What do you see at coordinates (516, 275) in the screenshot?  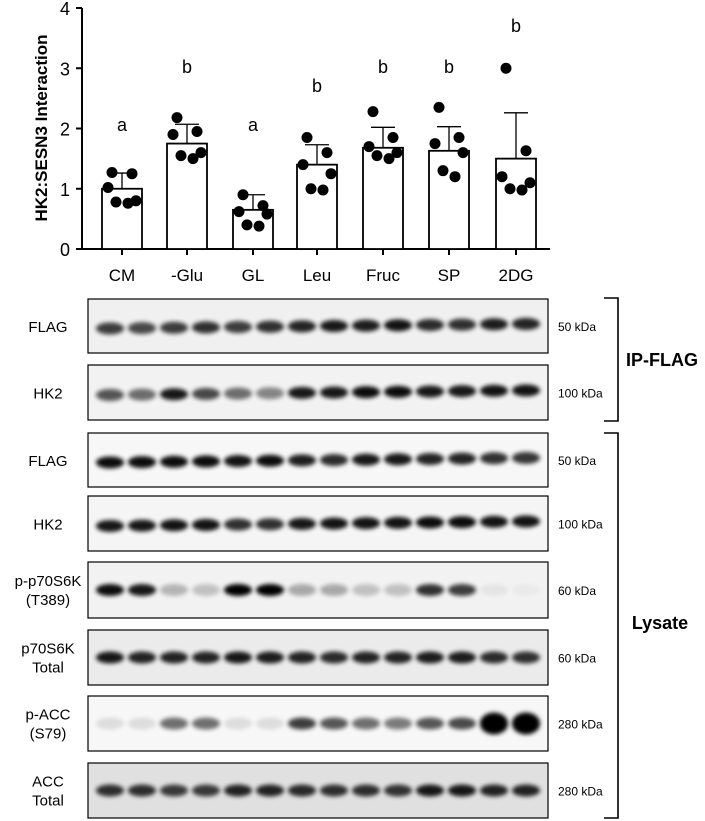 I see `x-tick-label: 2DG` at bounding box center [516, 275].